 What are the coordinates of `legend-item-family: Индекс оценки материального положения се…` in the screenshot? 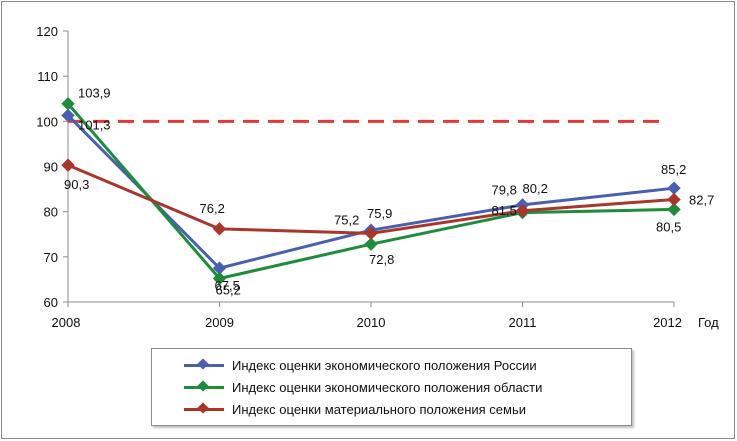 It's located at (355, 409).